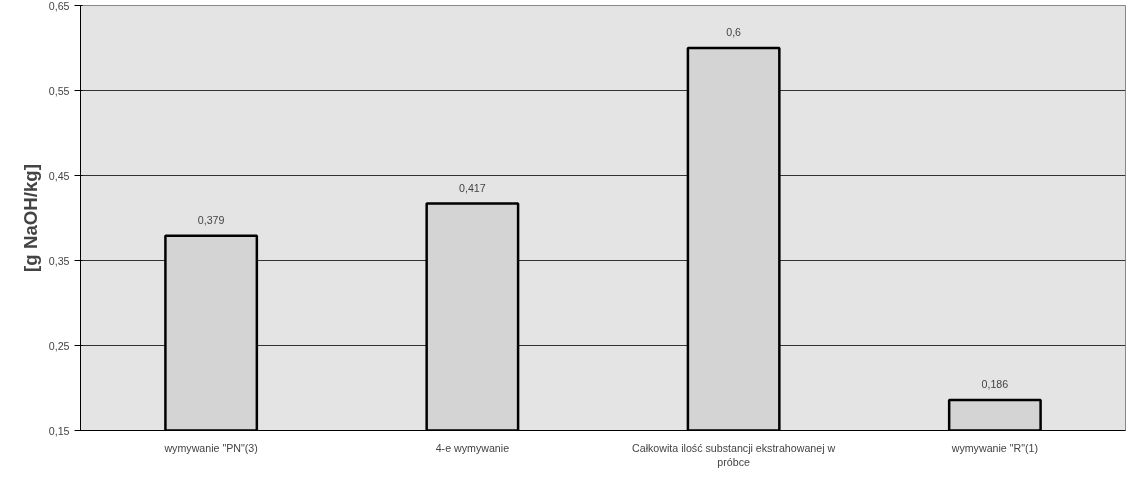  What do you see at coordinates (734, 32) in the screenshot?
I see `data-label: 0,6` at bounding box center [734, 32].